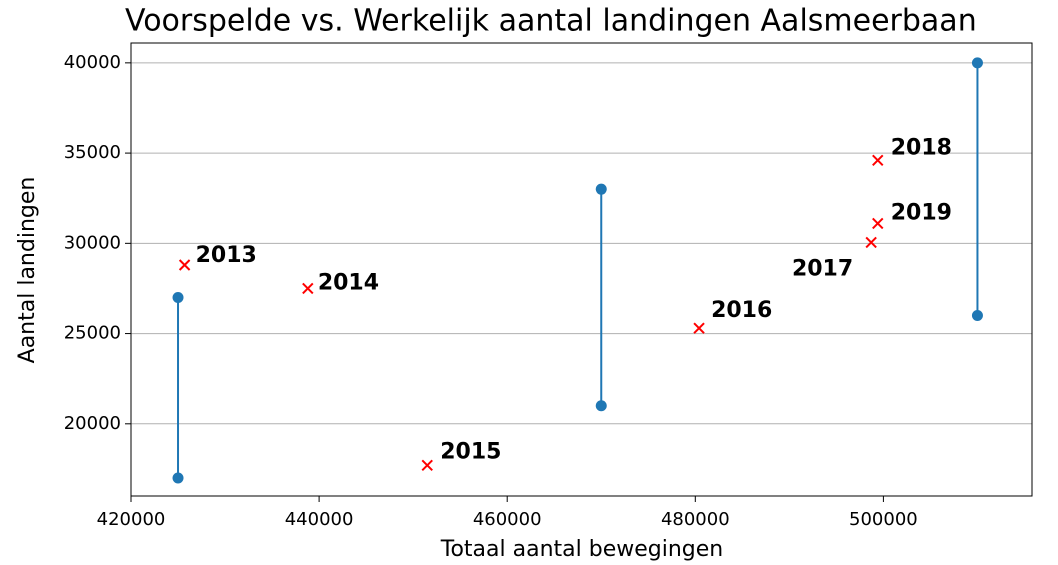 This screenshot has width=1058, height=565. What do you see at coordinates (581, 549) in the screenshot?
I see `x-axis-label: Totaal aantal bewegingen` at bounding box center [581, 549].